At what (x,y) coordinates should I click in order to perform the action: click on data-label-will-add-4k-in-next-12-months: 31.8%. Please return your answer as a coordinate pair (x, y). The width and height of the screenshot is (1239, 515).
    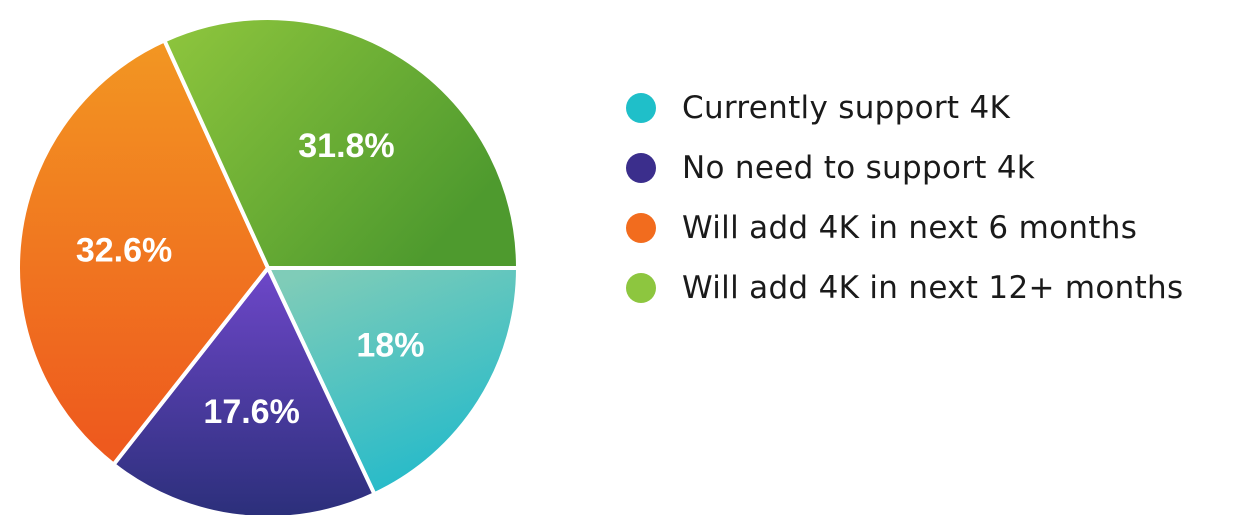
    Looking at the image, I should click on (346, 146).